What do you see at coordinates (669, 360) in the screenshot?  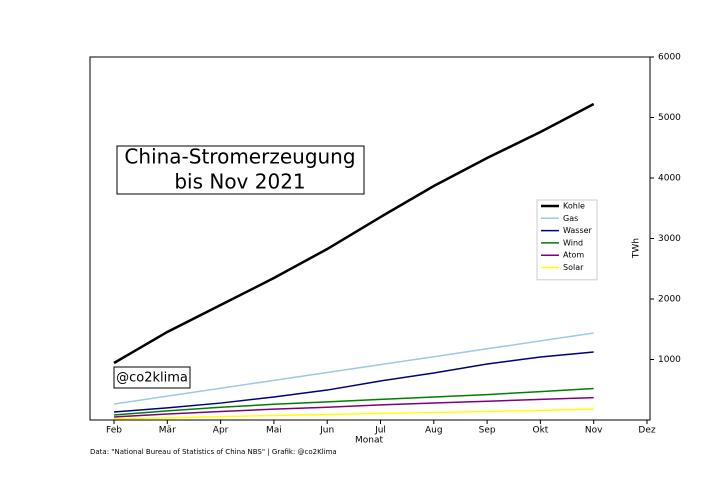 I see `y-tick-label: 1000` at bounding box center [669, 360].